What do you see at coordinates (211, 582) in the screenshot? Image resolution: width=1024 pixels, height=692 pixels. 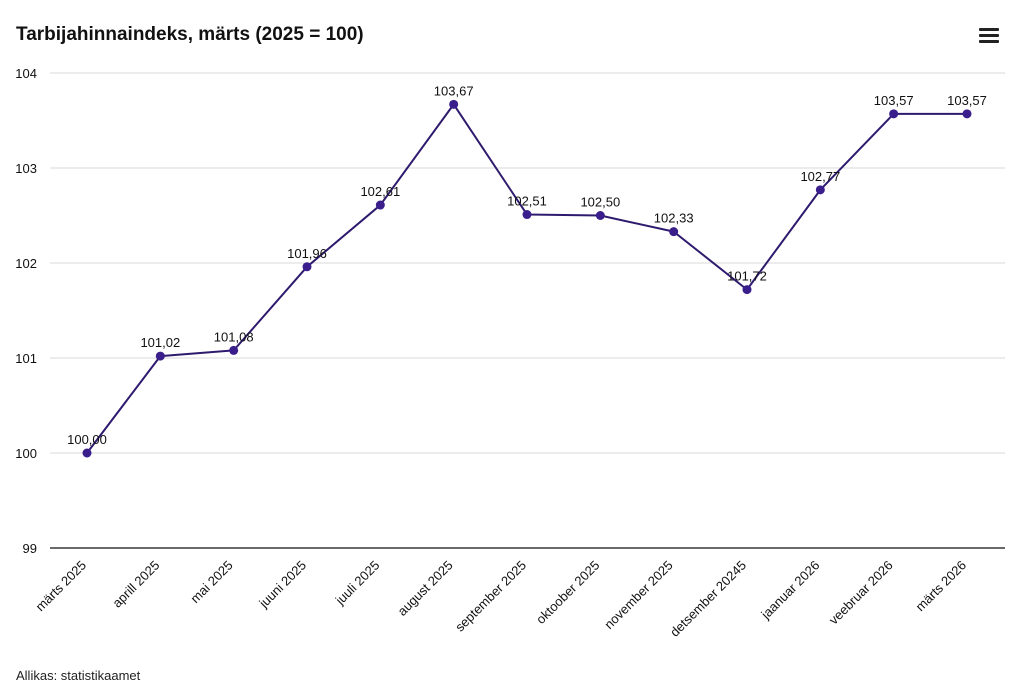 I see `x-tick-label: mai 2025` at bounding box center [211, 582].